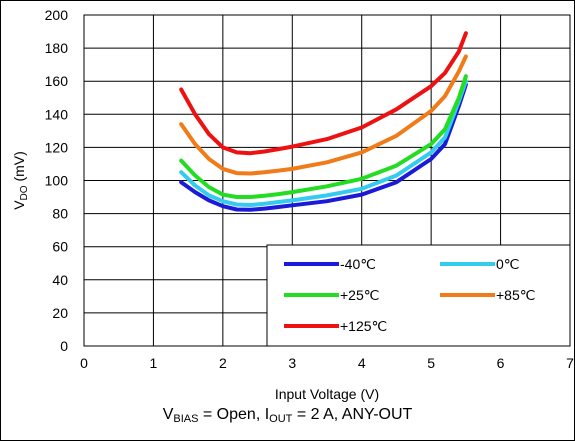  Describe the element at coordinates (64, 346) in the screenshot. I see `y-tick-label: 0` at that location.